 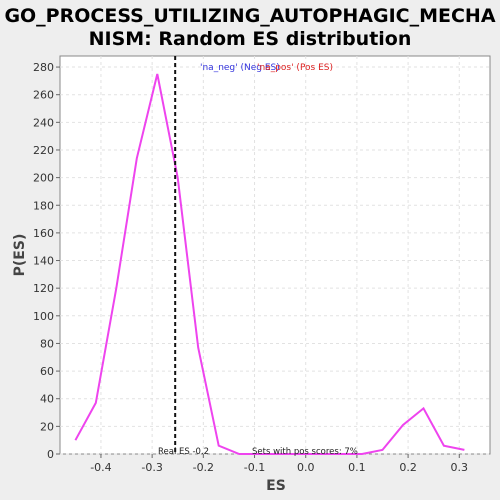 What do you see at coordinates (254, 467) in the screenshot?
I see `x-tick-label: -0.1` at bounding box center [254, 467].